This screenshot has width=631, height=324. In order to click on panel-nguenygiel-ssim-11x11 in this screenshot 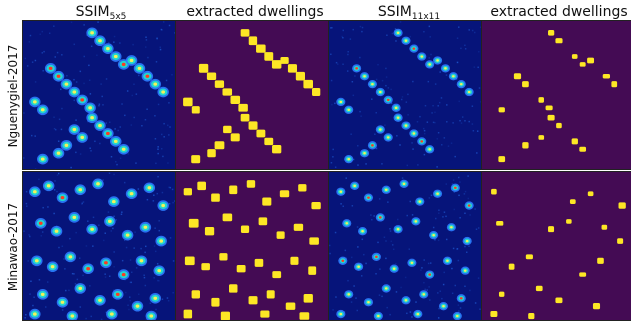, I will do `click(405, 95)`.